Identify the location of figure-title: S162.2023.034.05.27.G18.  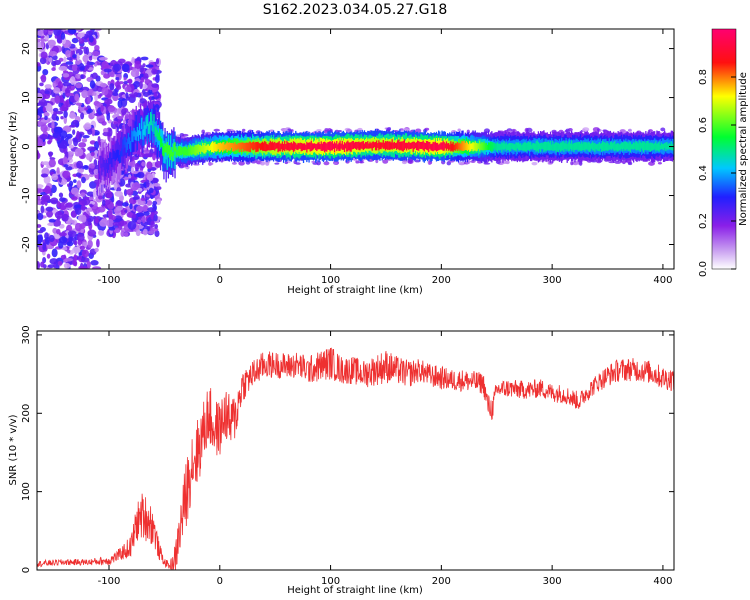
(355, 10).